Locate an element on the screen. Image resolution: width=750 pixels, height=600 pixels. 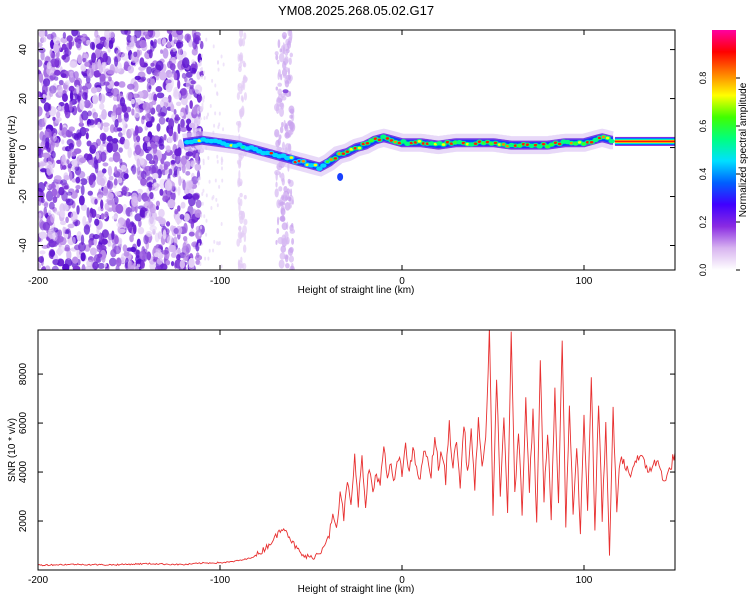
y-tick-label: 0 is located at coordinates (23, 147).